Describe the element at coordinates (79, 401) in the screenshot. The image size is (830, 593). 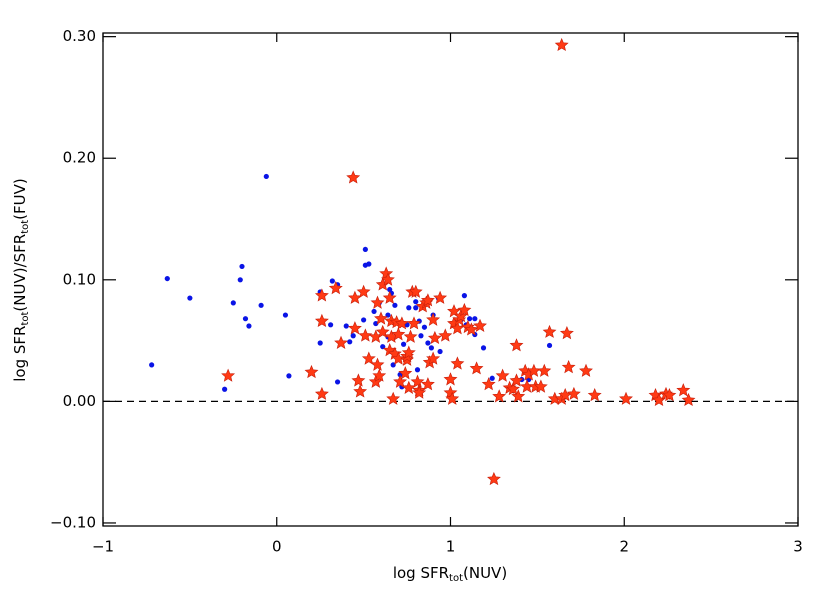
I see `y-tick-label: 0.00` at that location.